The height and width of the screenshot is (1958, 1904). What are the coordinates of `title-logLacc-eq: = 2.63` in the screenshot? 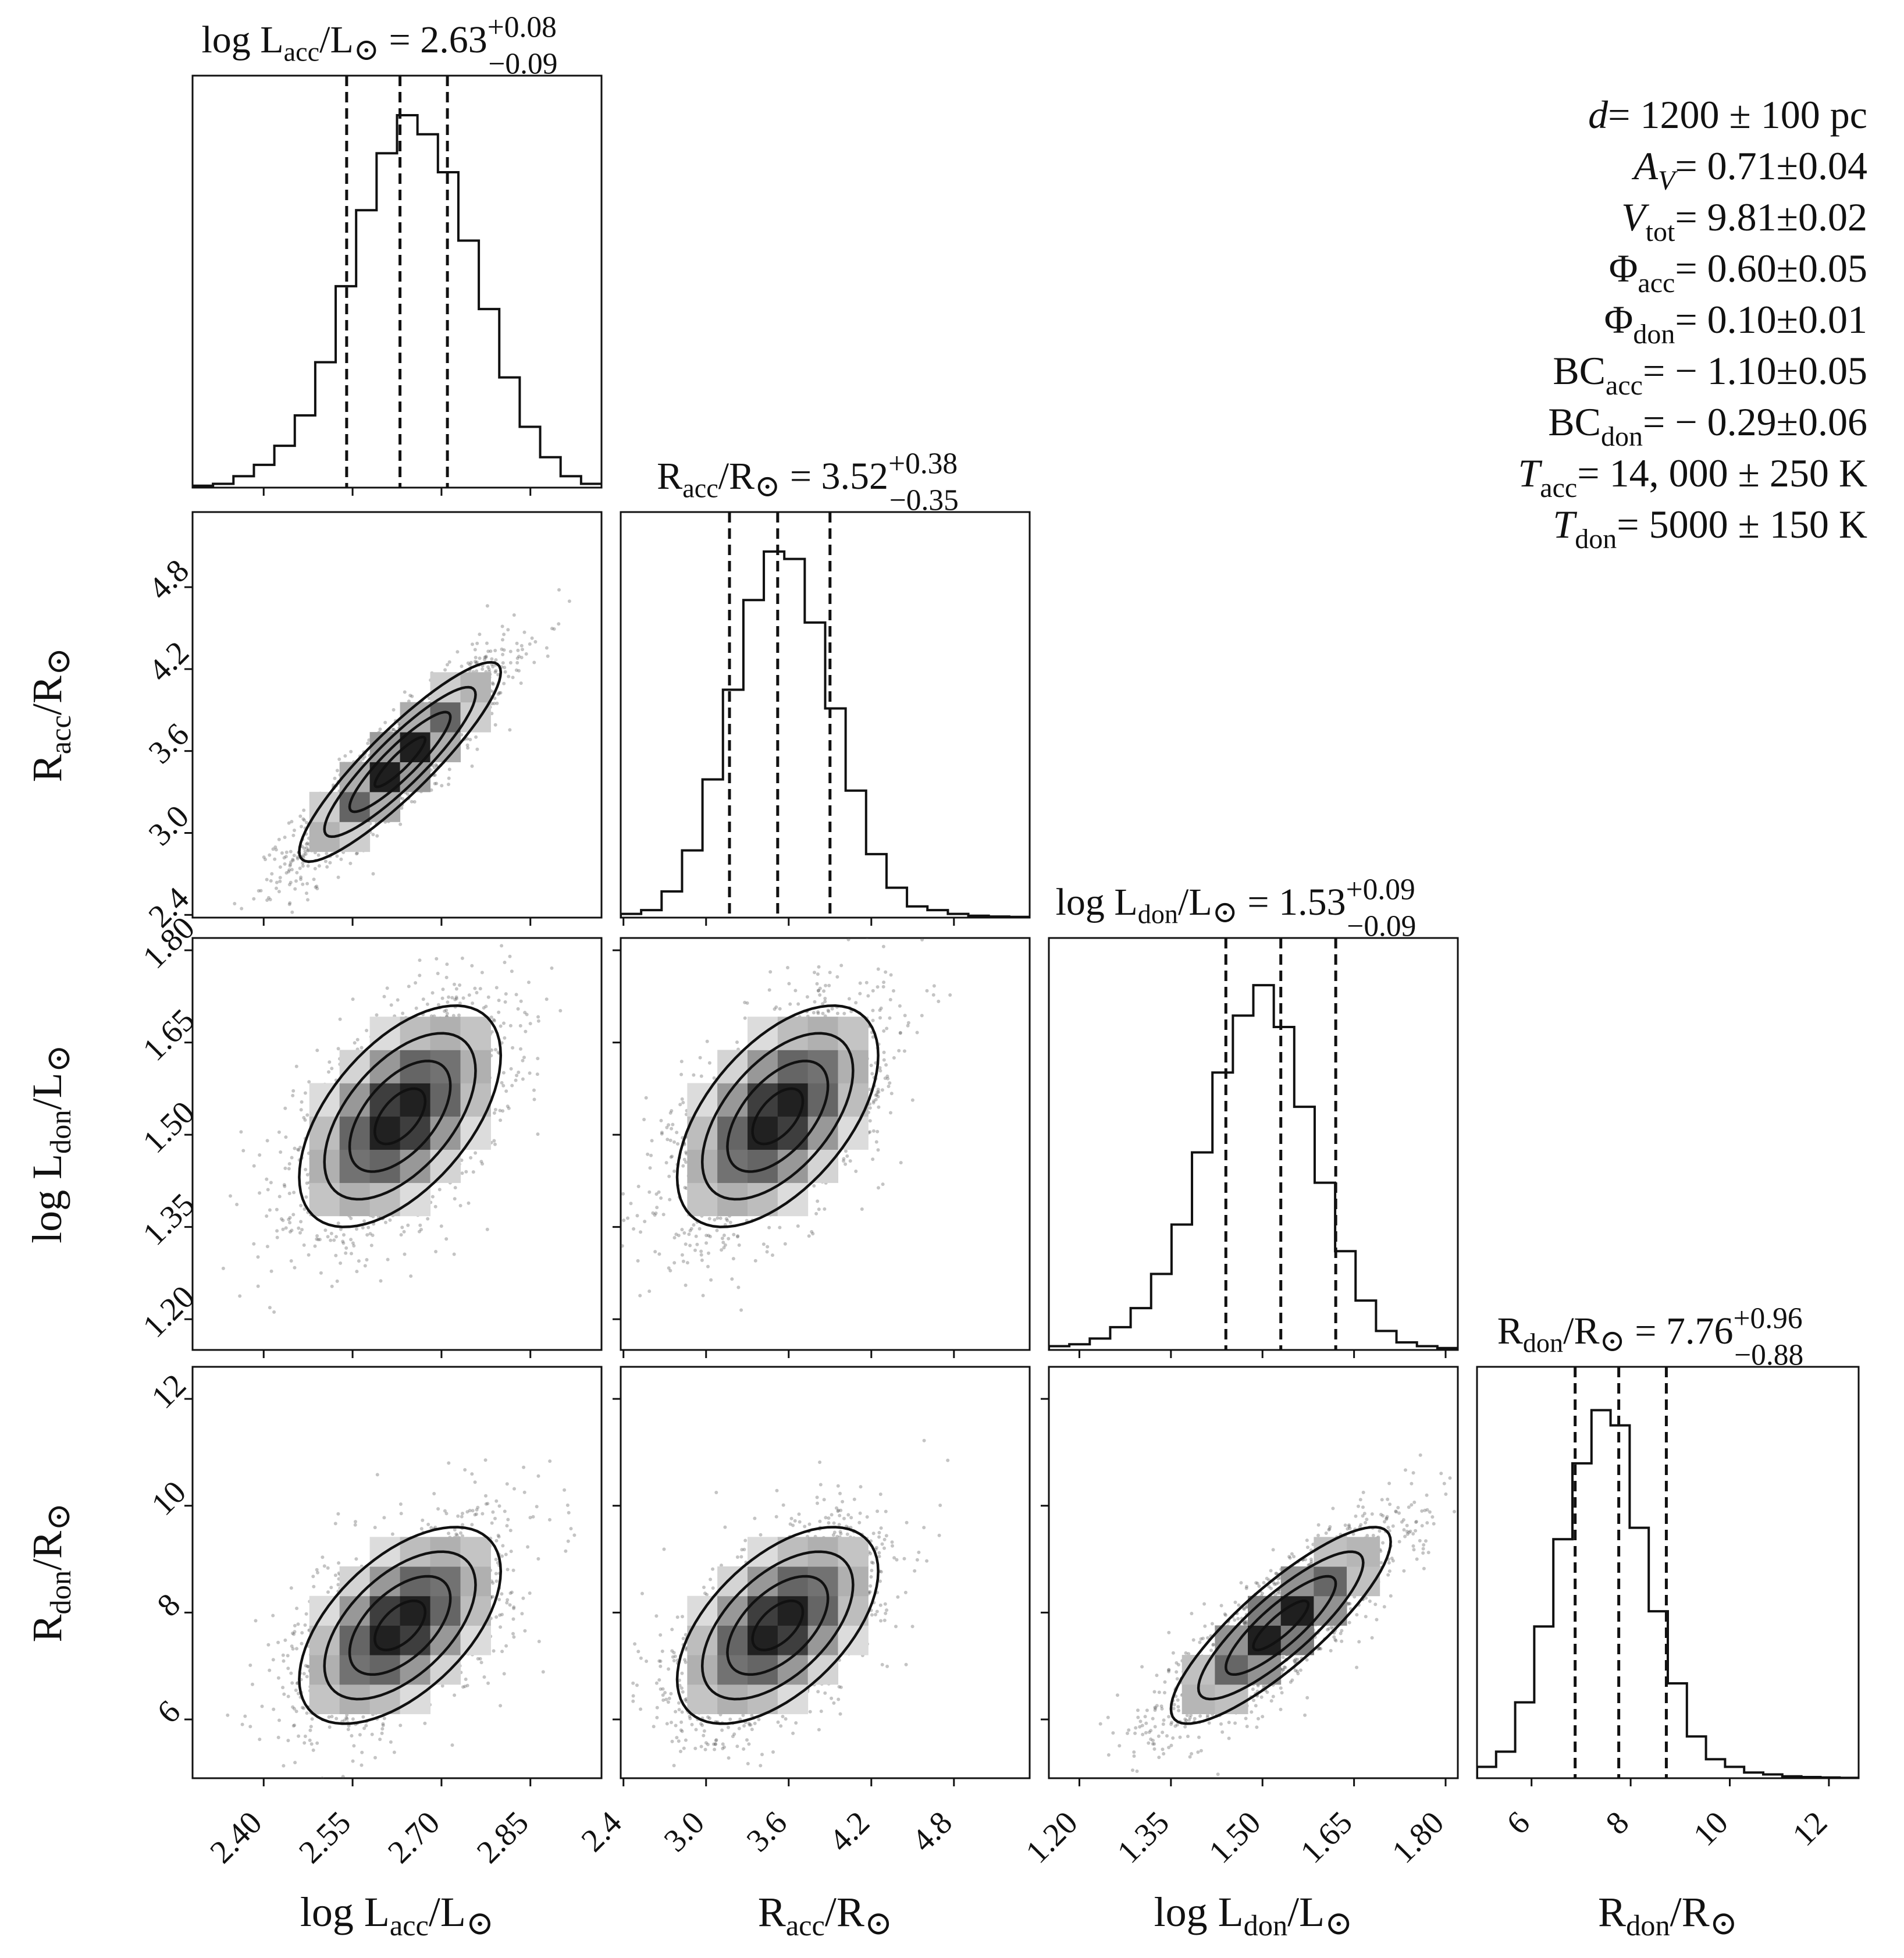 It's located at (433, 40).